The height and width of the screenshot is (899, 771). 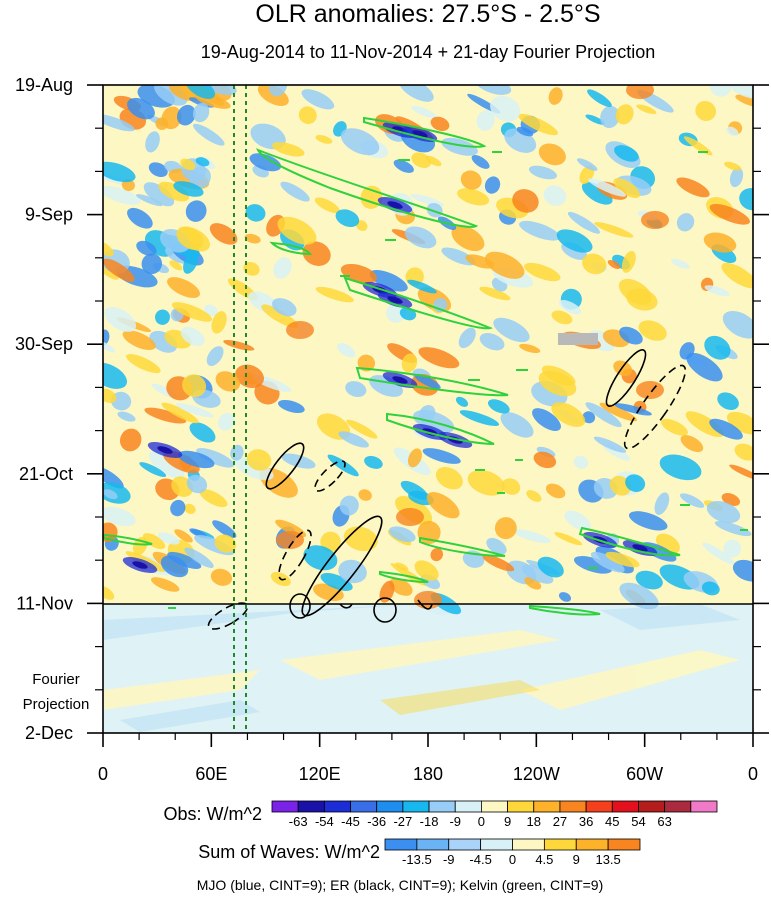 I want to click on missing-data-box, so click(x=578, y=339).